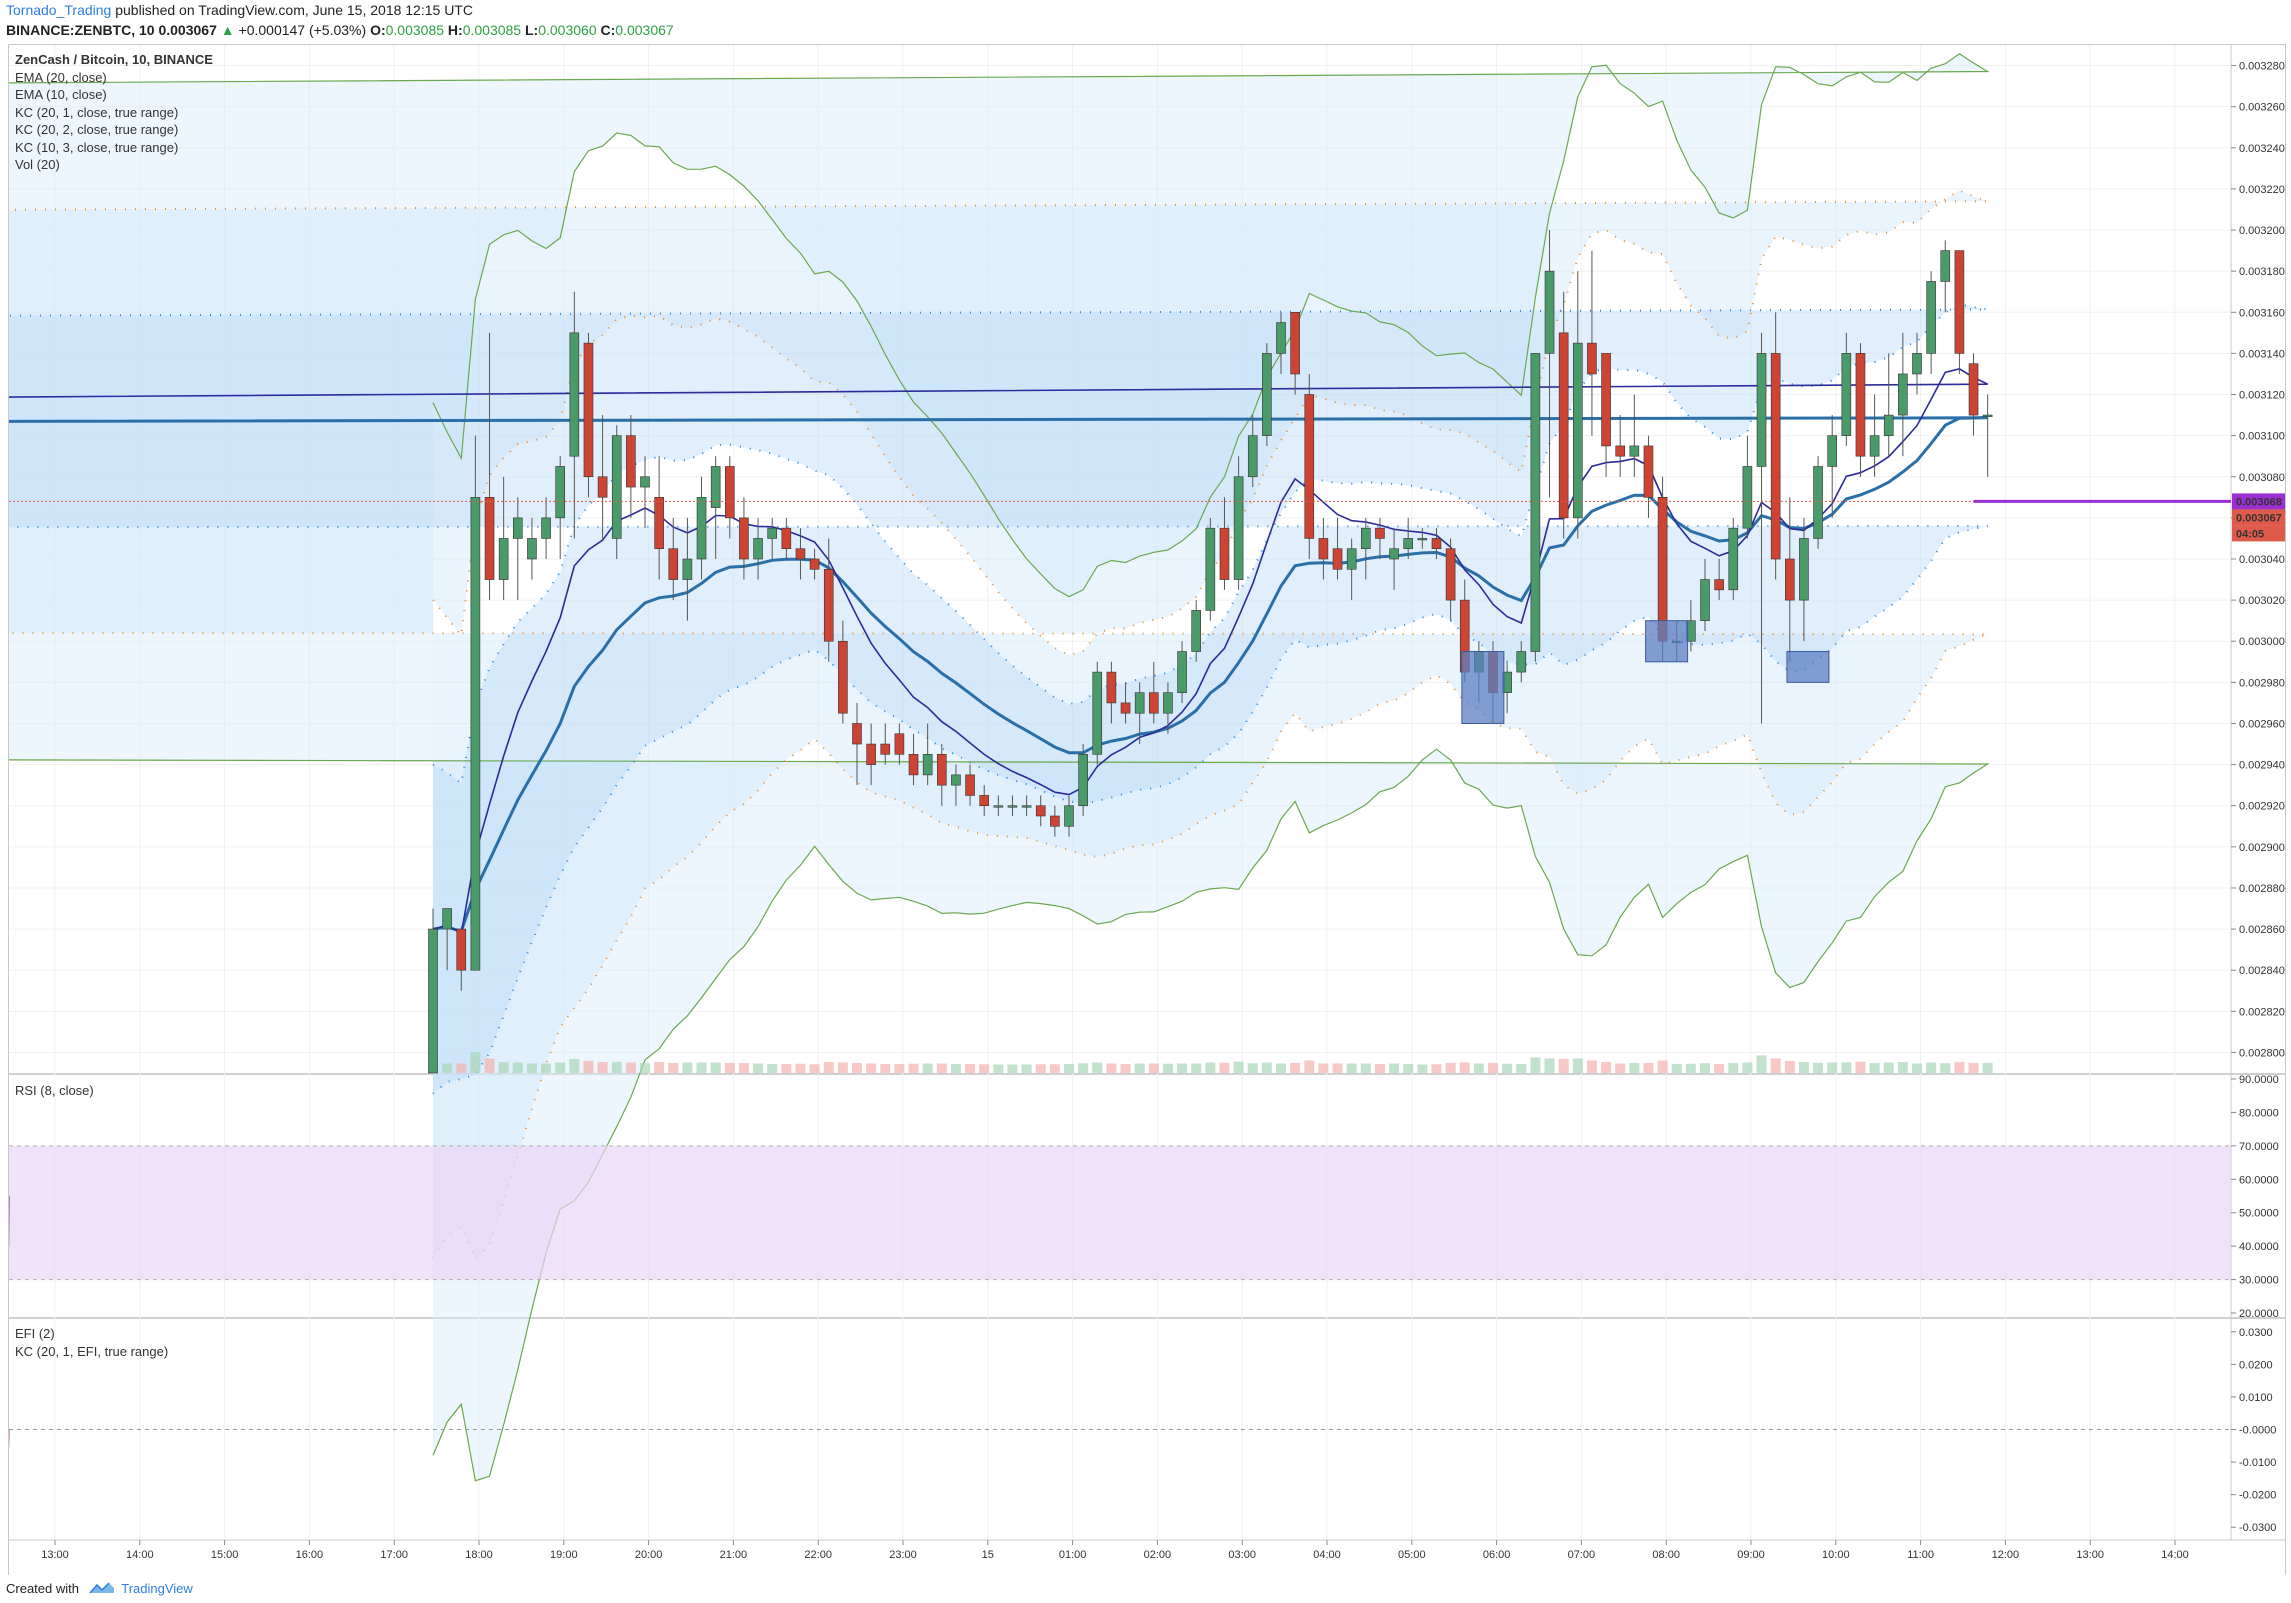 This screenshot has width=2291, height=1603. Describe the element at coordinates (35, 1333) in the screenshot. I see `legend-efi: EFI (2)` at that location.